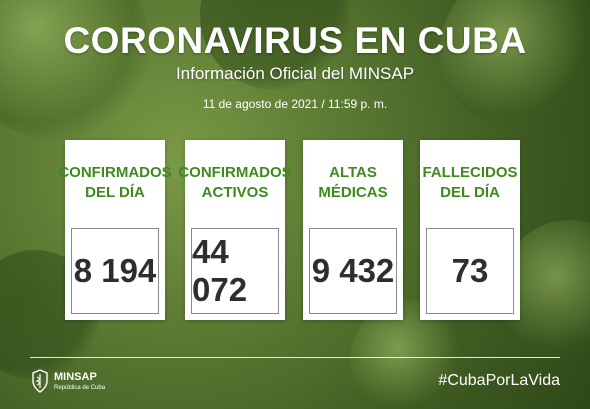  Describe the element at coordinates (470, 271) in the screenshot. I see `stat-value: 73` at that location.